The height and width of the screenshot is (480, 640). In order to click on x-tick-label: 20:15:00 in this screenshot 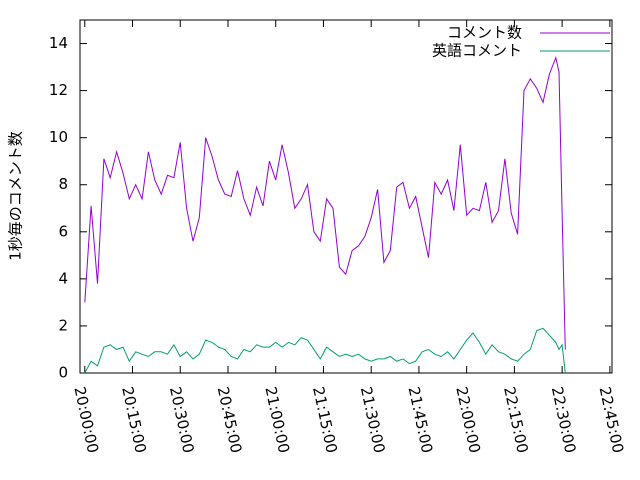, I will do `click(134, 420)`.